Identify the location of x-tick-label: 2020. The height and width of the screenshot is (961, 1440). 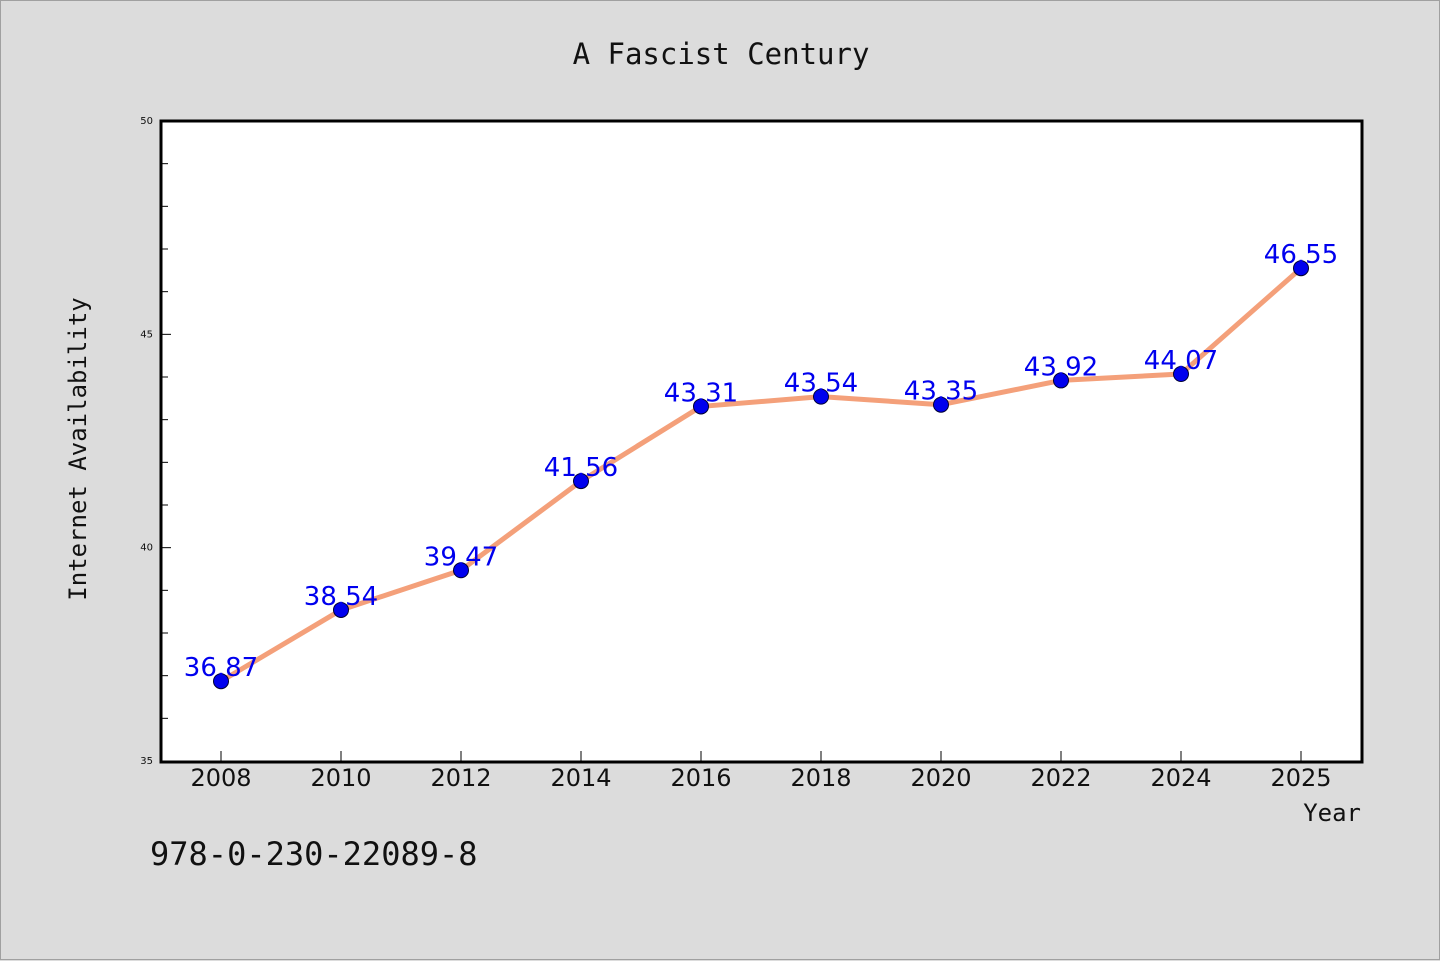
(940, 778).